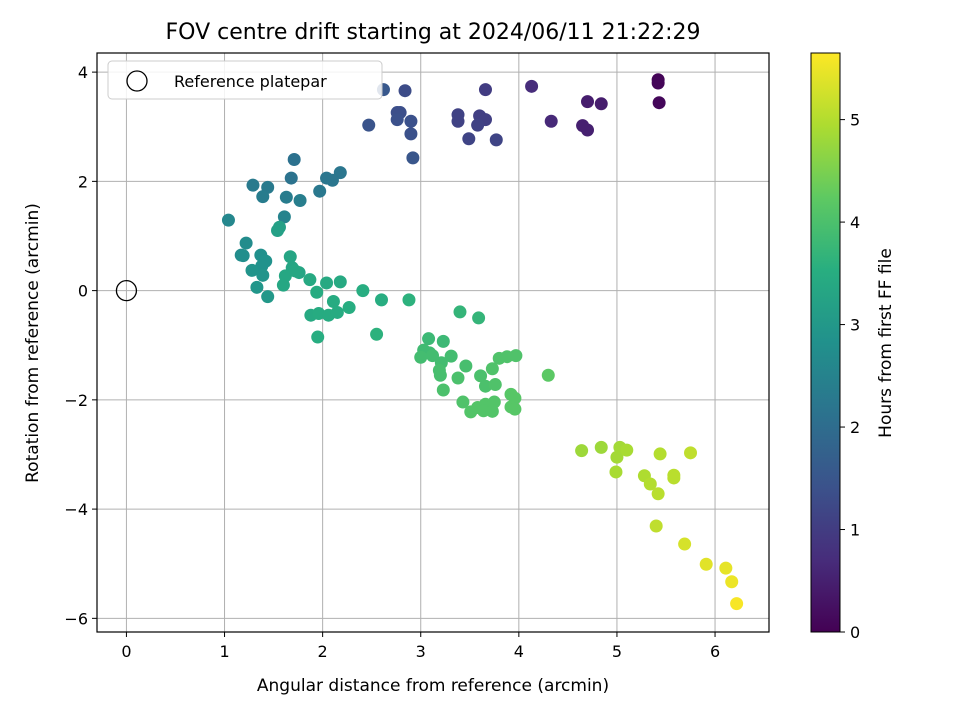 This screenshot has width=960, height=720. I want to click on colorbar-tick-label: 5, so click(855, 120).